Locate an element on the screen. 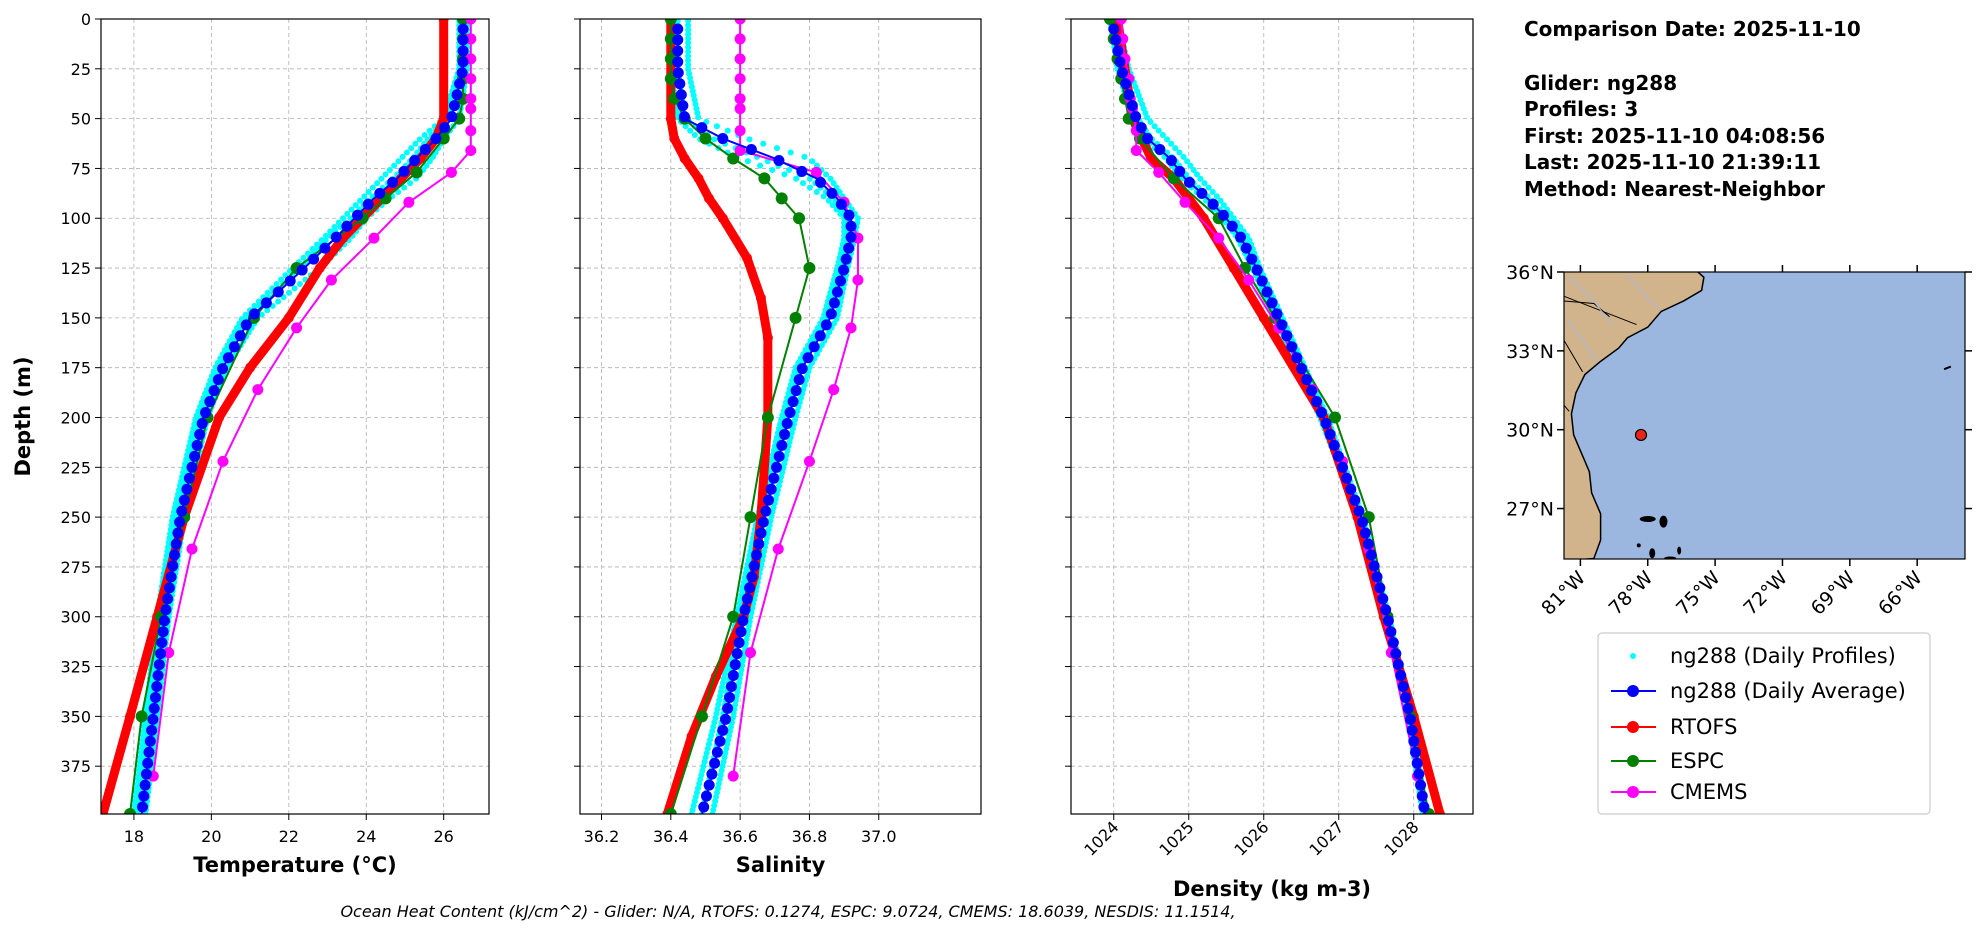 The width and height of the screenshot is (1978, 934). x-tick-label: 24 is located at coordinates (366, 836).